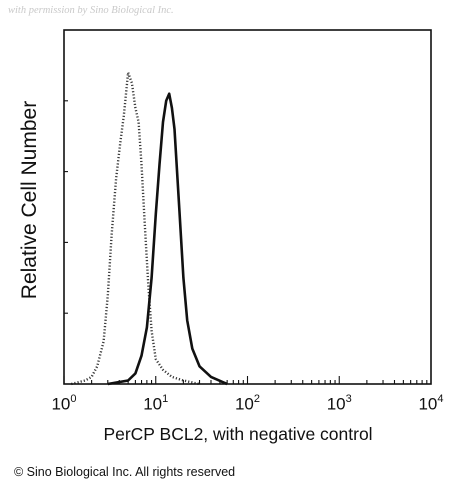 This screenshot has width=450, height=486. What do you see at coordinates (64, 403) in the screenshot?
I see `x-tick-label: 10⁰` at bounding box center [64, 403].